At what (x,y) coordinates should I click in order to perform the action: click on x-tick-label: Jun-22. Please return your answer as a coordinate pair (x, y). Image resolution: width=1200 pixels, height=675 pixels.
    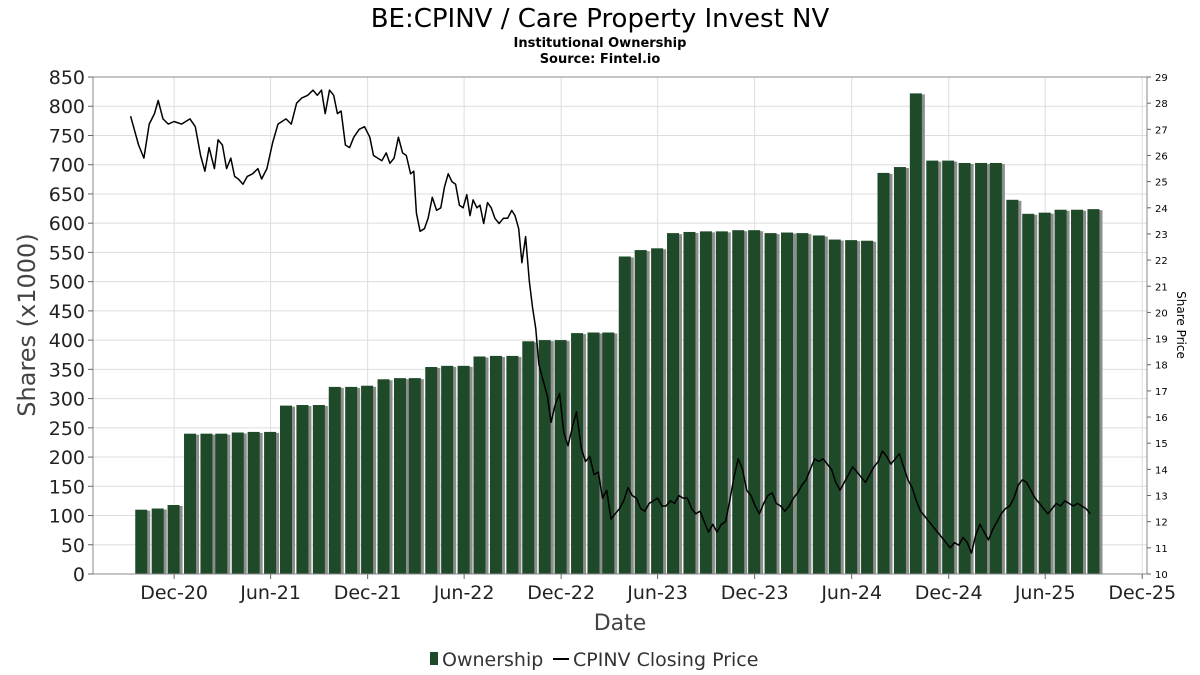
    Looking at the image, I should click on (464, 593).